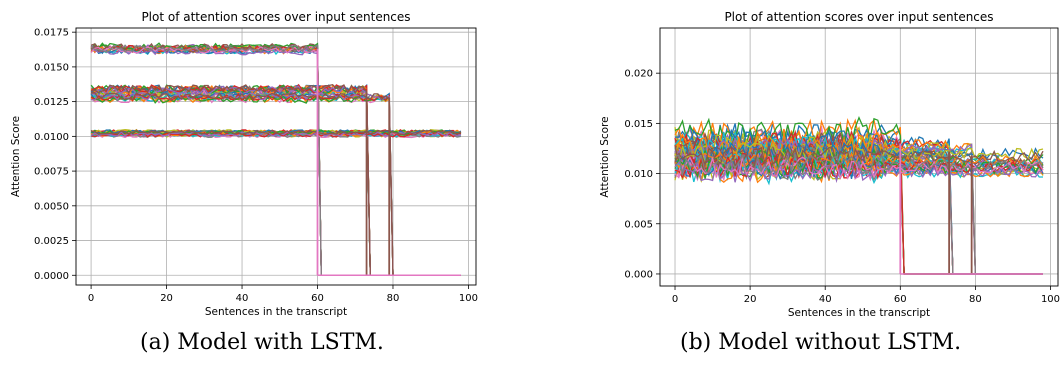  What do you see at coordinates (638, 124) in the screenshot?
I see `y-tick-label: 0.015` at bounding box center [638, 124].